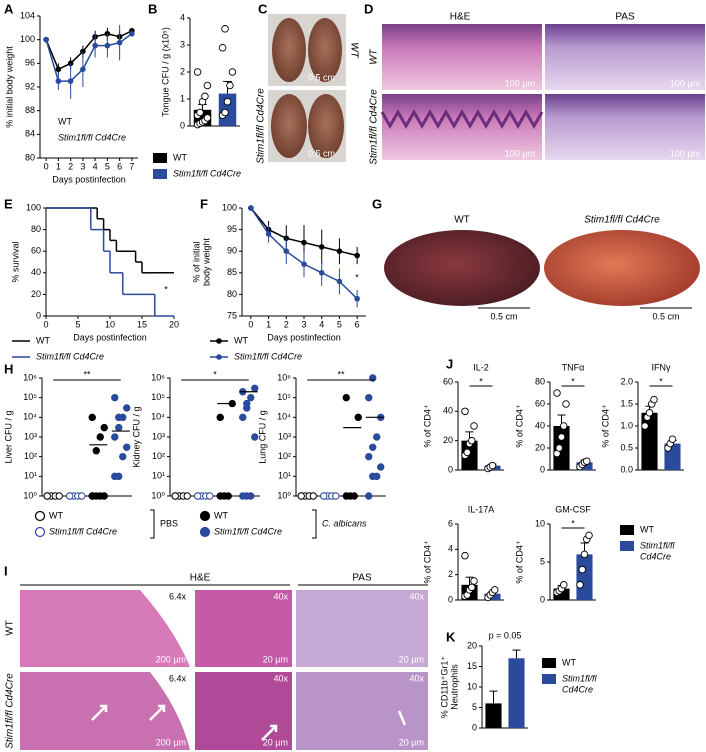  I want to click on x-axis-label: Days postinfection, so click(89, 179).